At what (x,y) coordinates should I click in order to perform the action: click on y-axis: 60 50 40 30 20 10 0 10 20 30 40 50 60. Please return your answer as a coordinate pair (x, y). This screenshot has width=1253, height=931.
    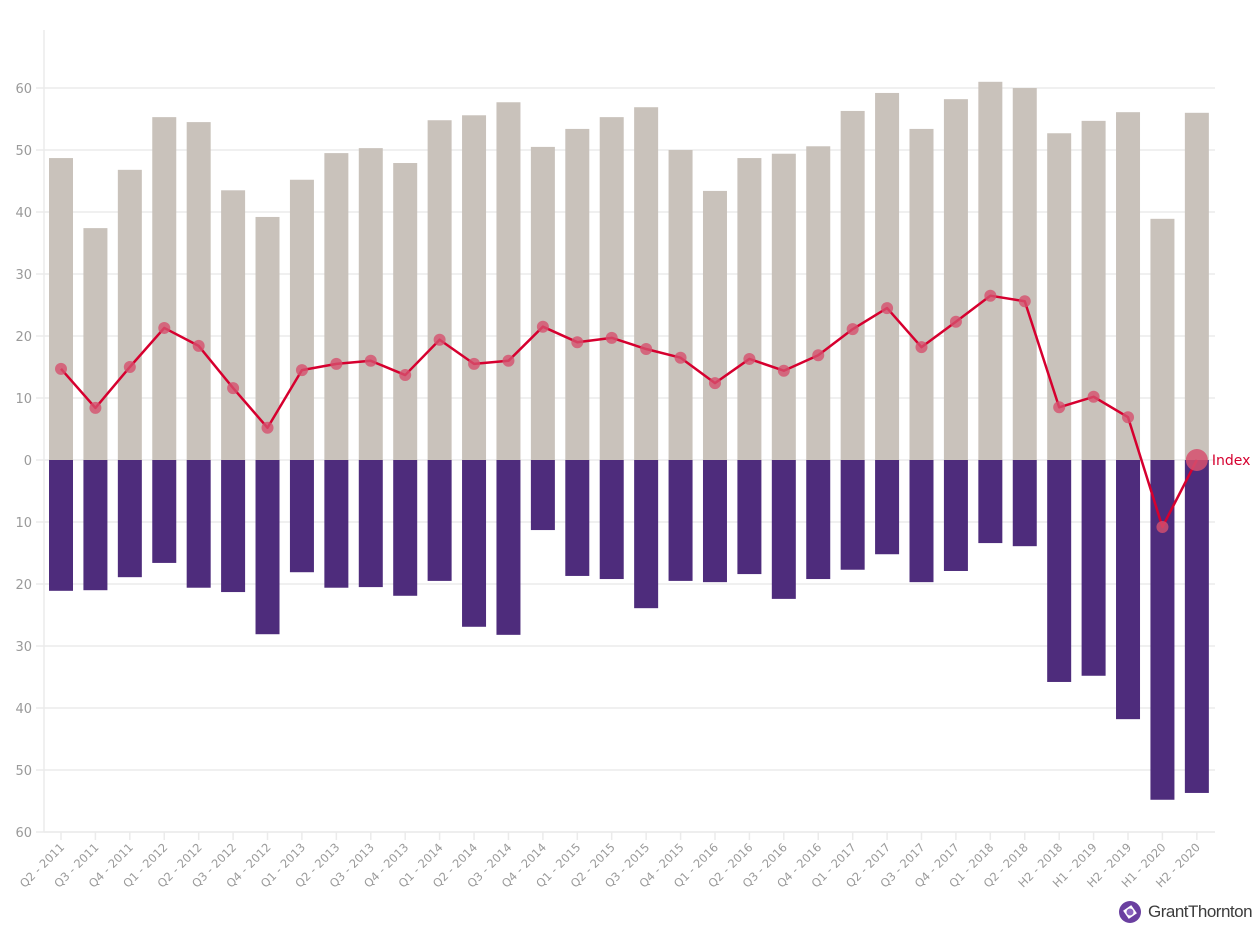
    Looking at the image, I should click on (30, 435).